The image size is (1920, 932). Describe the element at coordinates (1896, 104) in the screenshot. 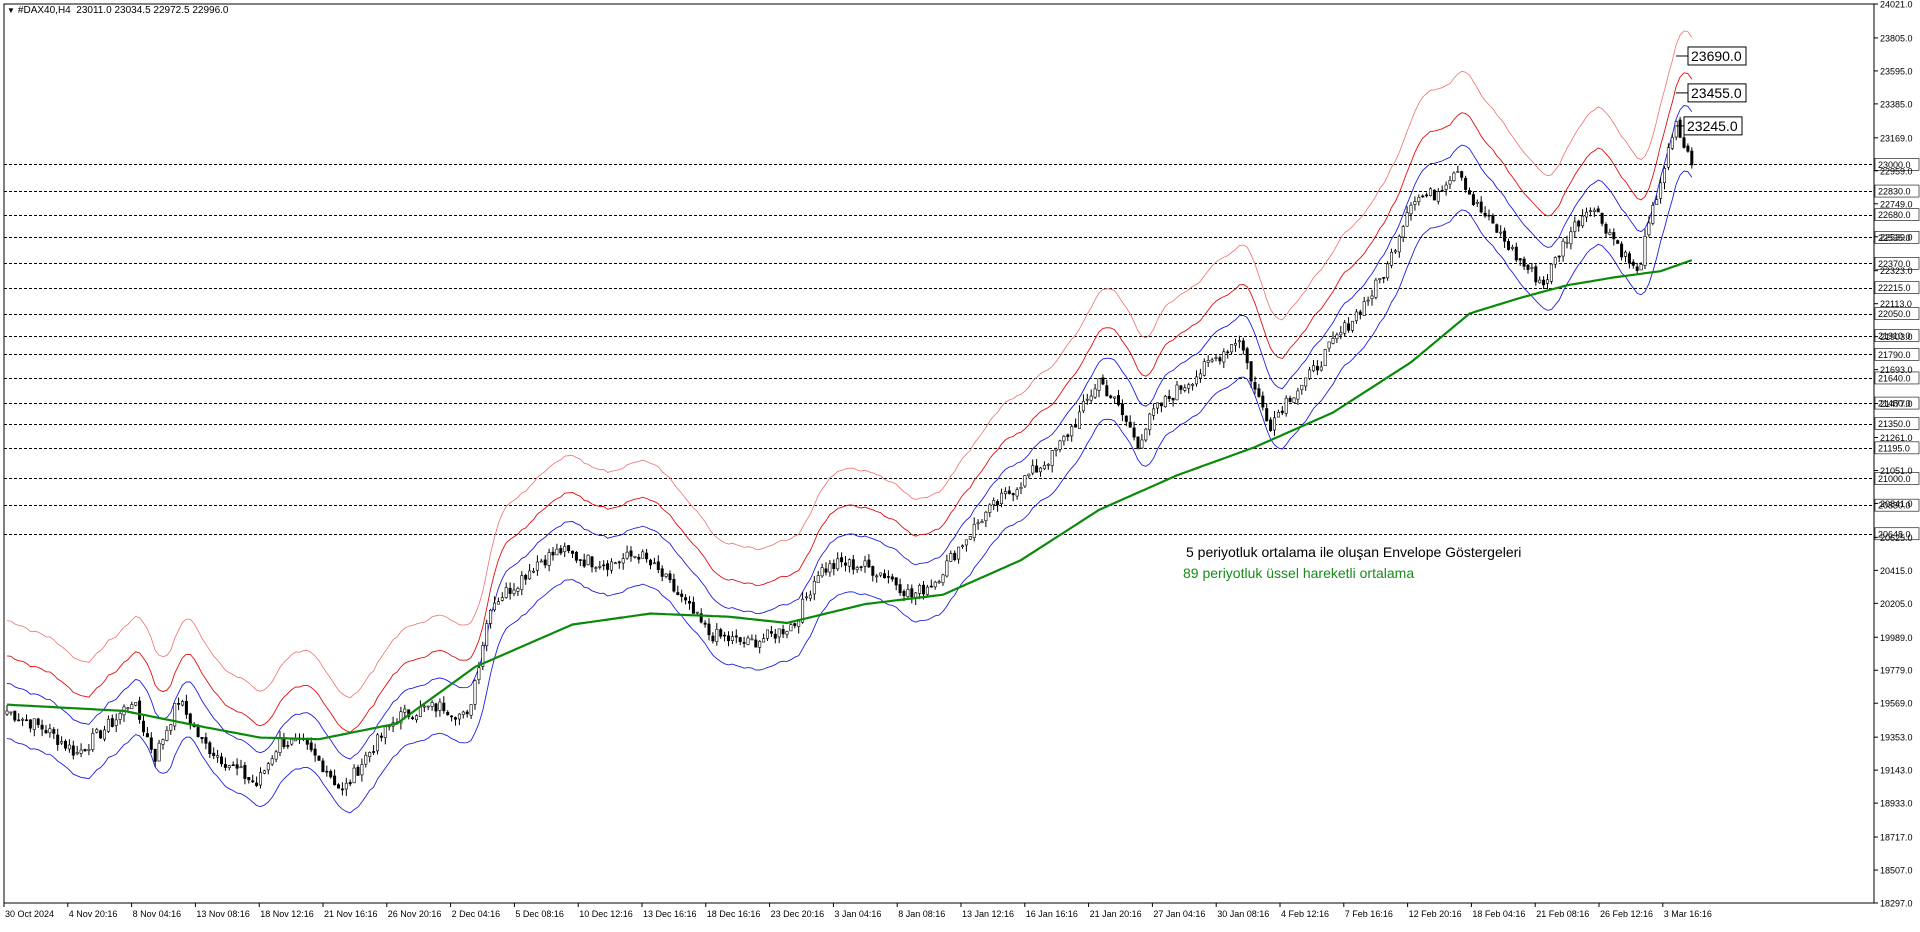

I see `y-tick-label: 23385.0` at that location.